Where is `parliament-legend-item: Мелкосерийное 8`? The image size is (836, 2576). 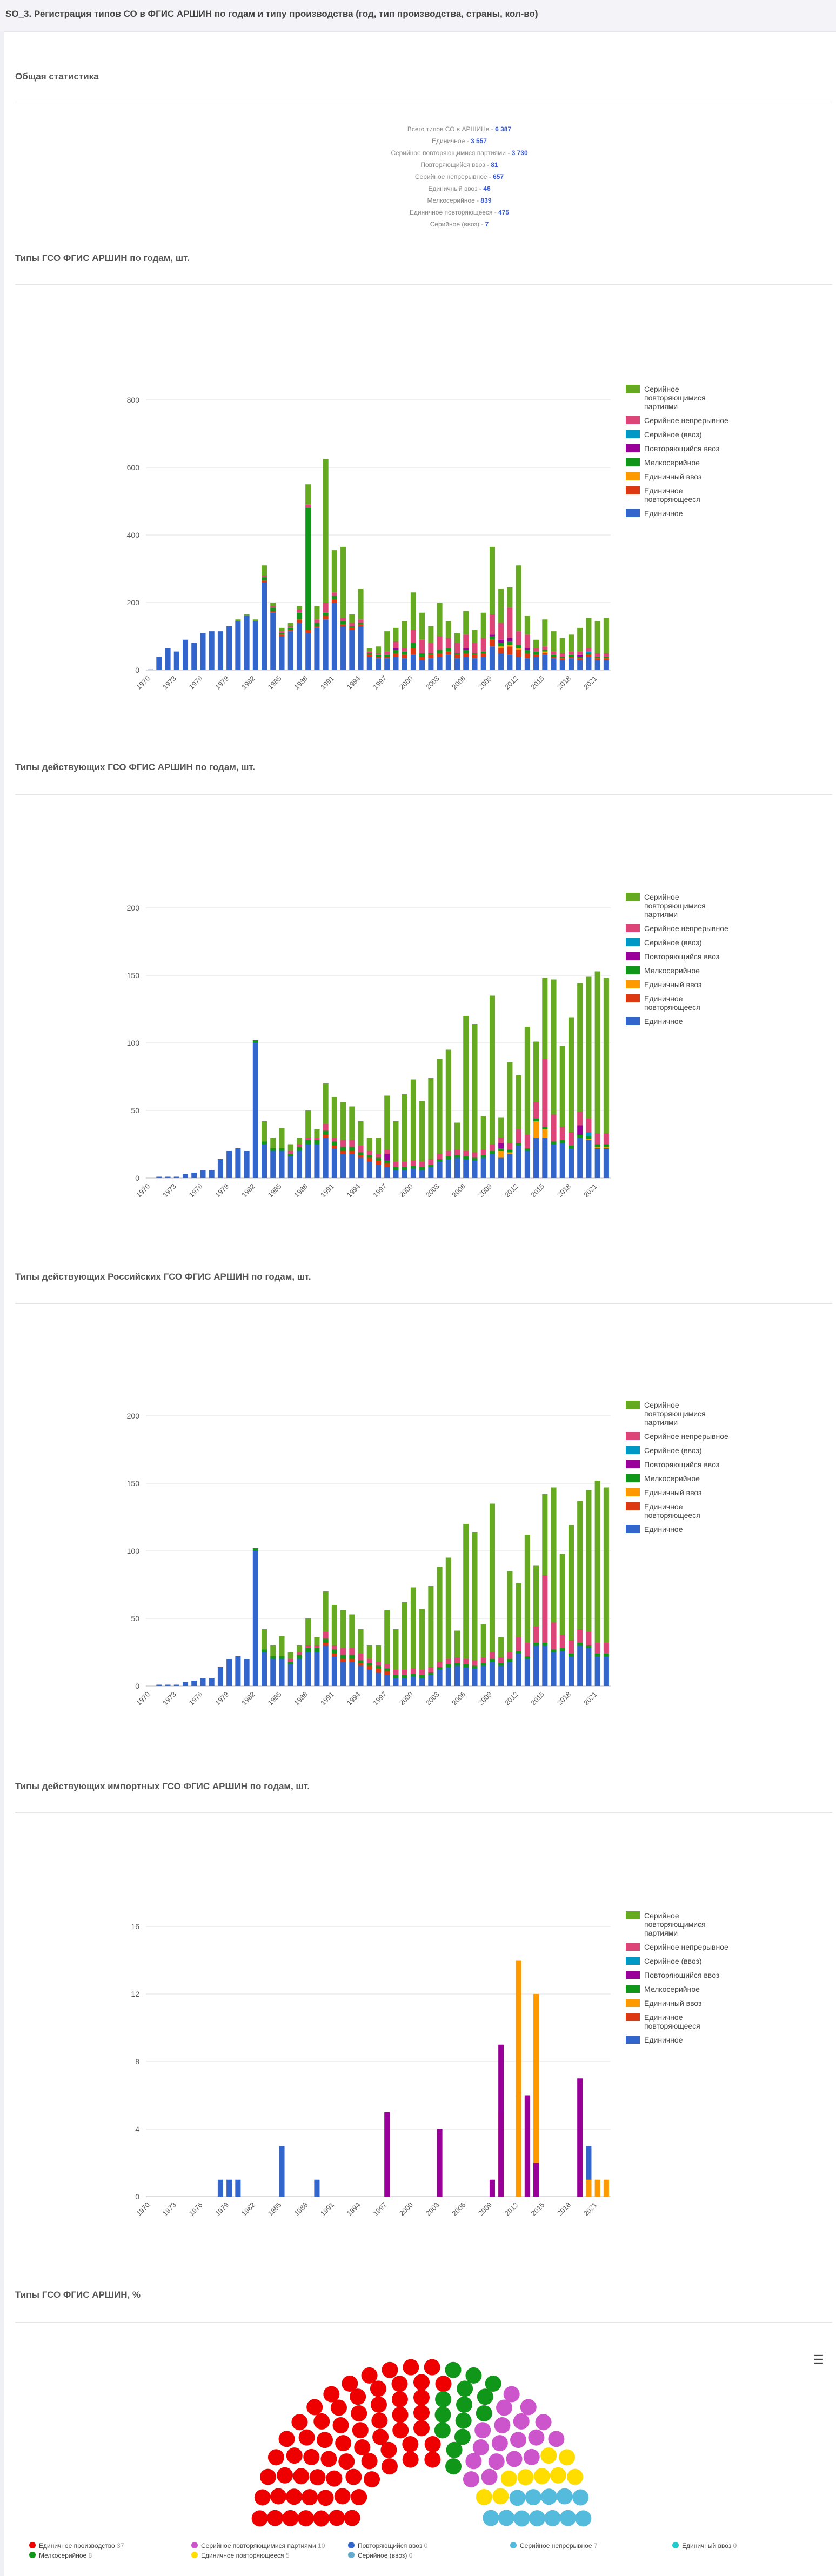 parliament-legend-item: Мелкосерийное 8 is located at coordinates (60, 2555).